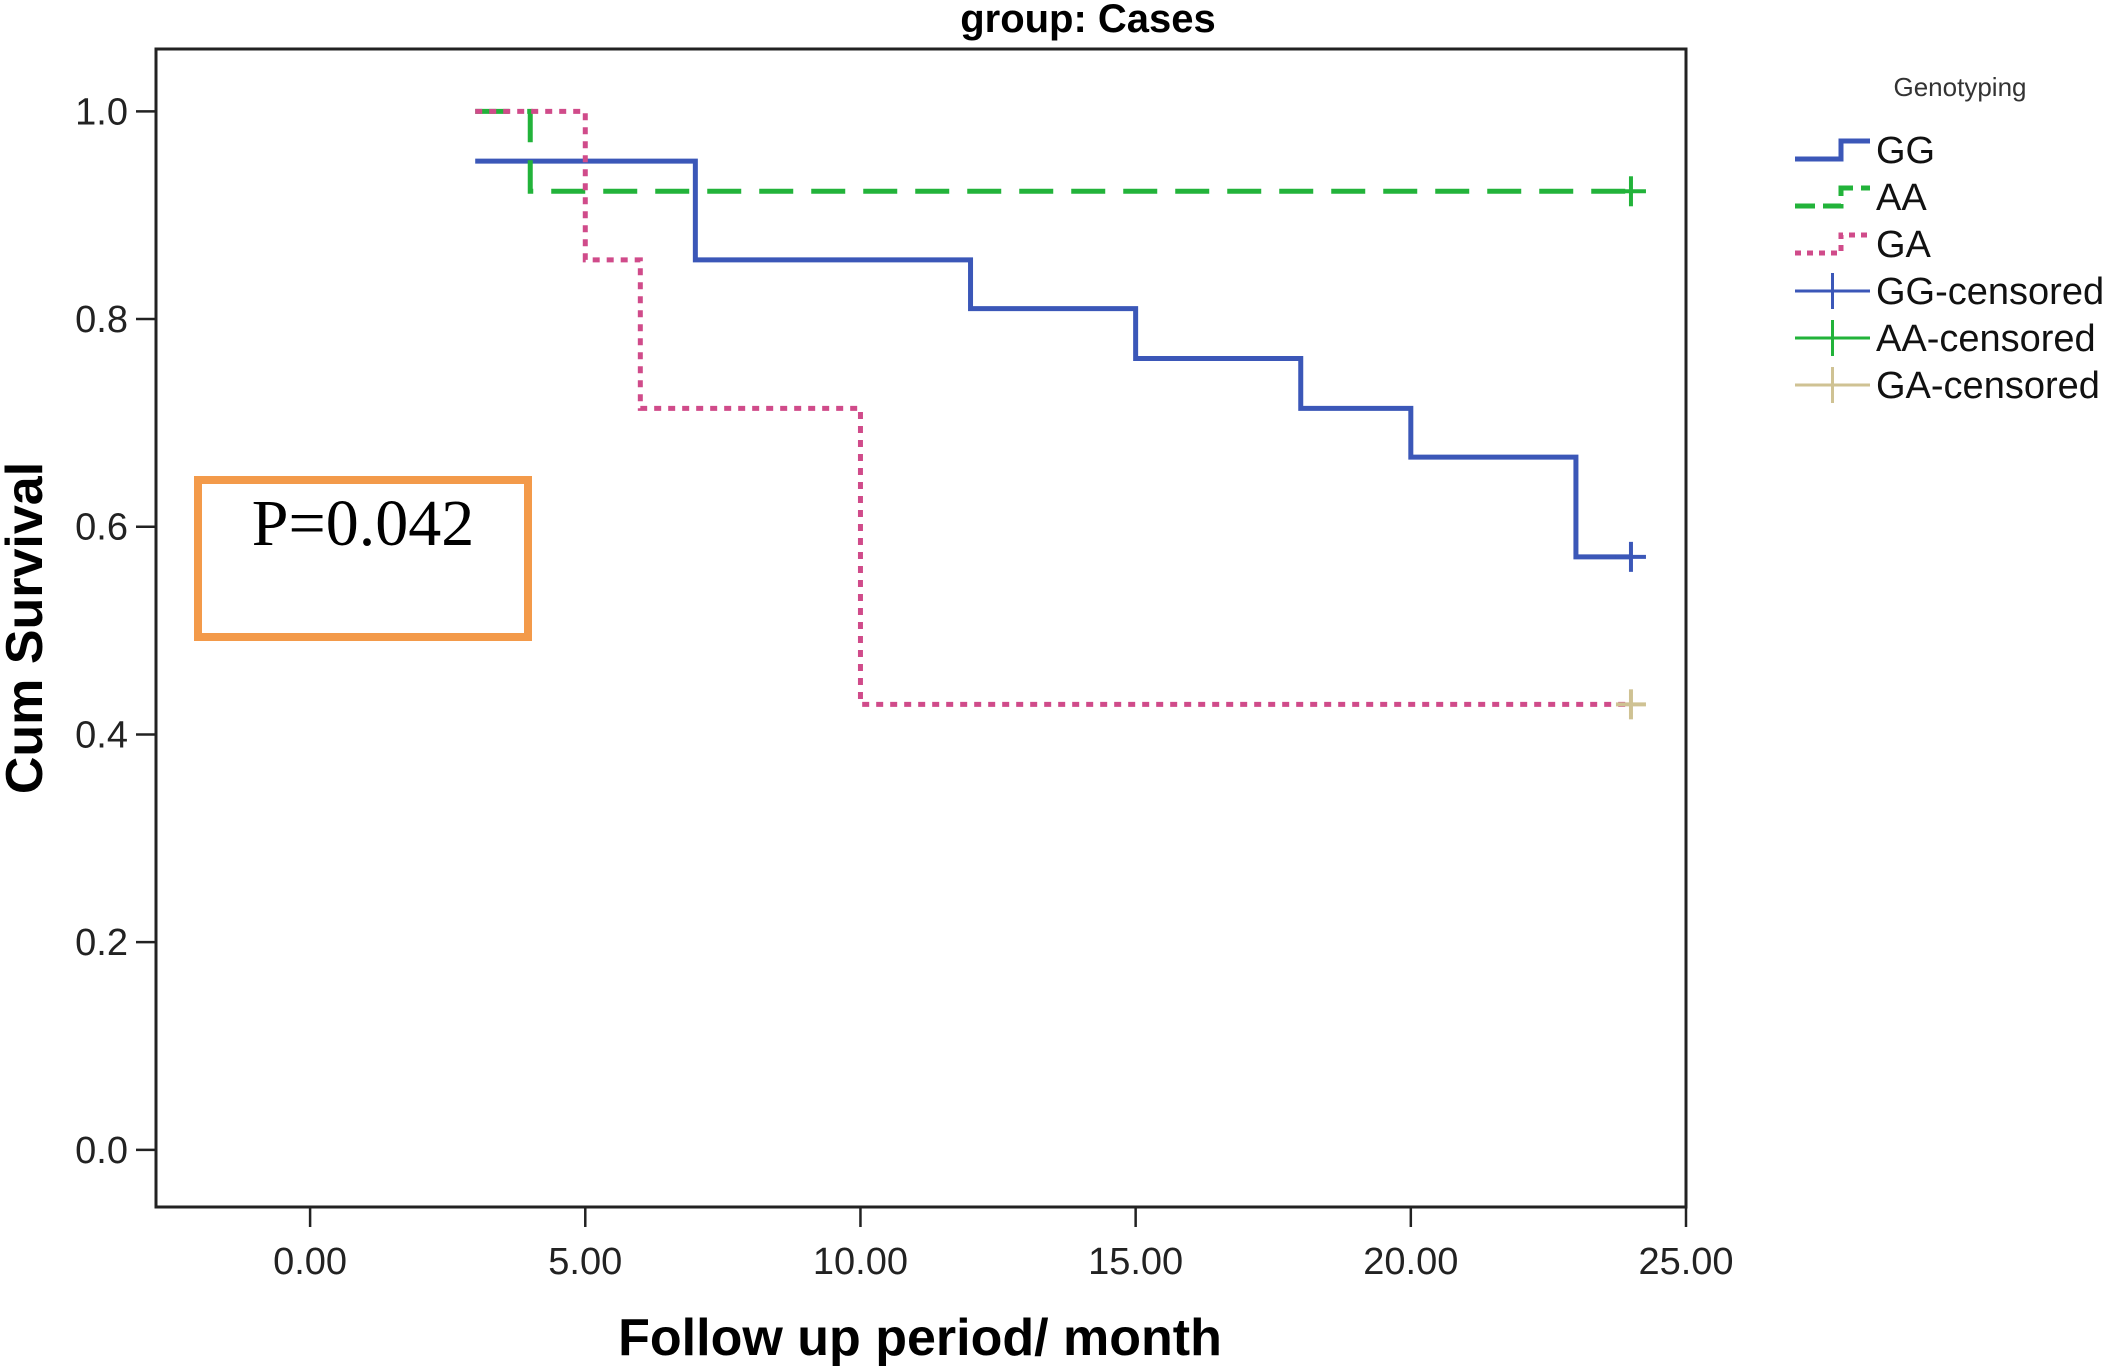 The width and height of the screenshot is (2128, 1367). I want to click on series-aa-line, so click(1053, 151).